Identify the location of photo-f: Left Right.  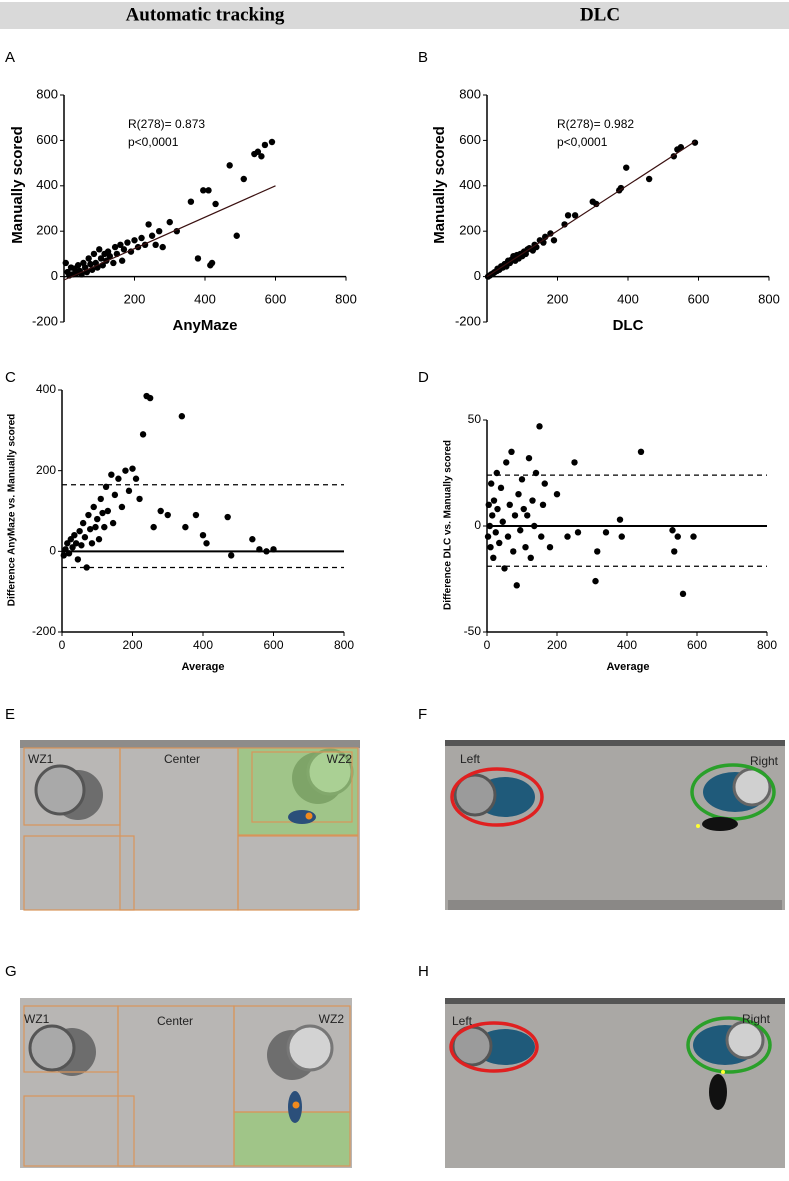
(615, 825).